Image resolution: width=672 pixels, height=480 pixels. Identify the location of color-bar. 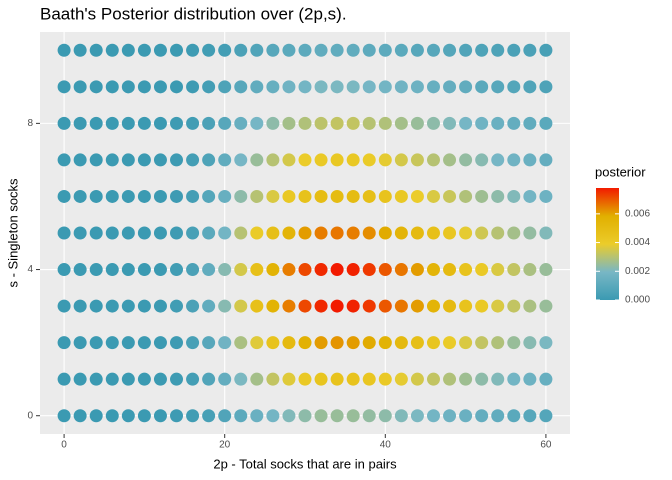
(607, 244).